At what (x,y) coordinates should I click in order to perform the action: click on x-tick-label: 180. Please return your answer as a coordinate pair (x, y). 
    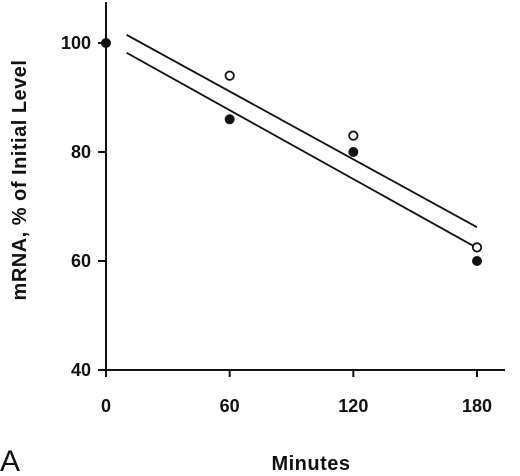
    Looking at the image, I should click on (477, 406).